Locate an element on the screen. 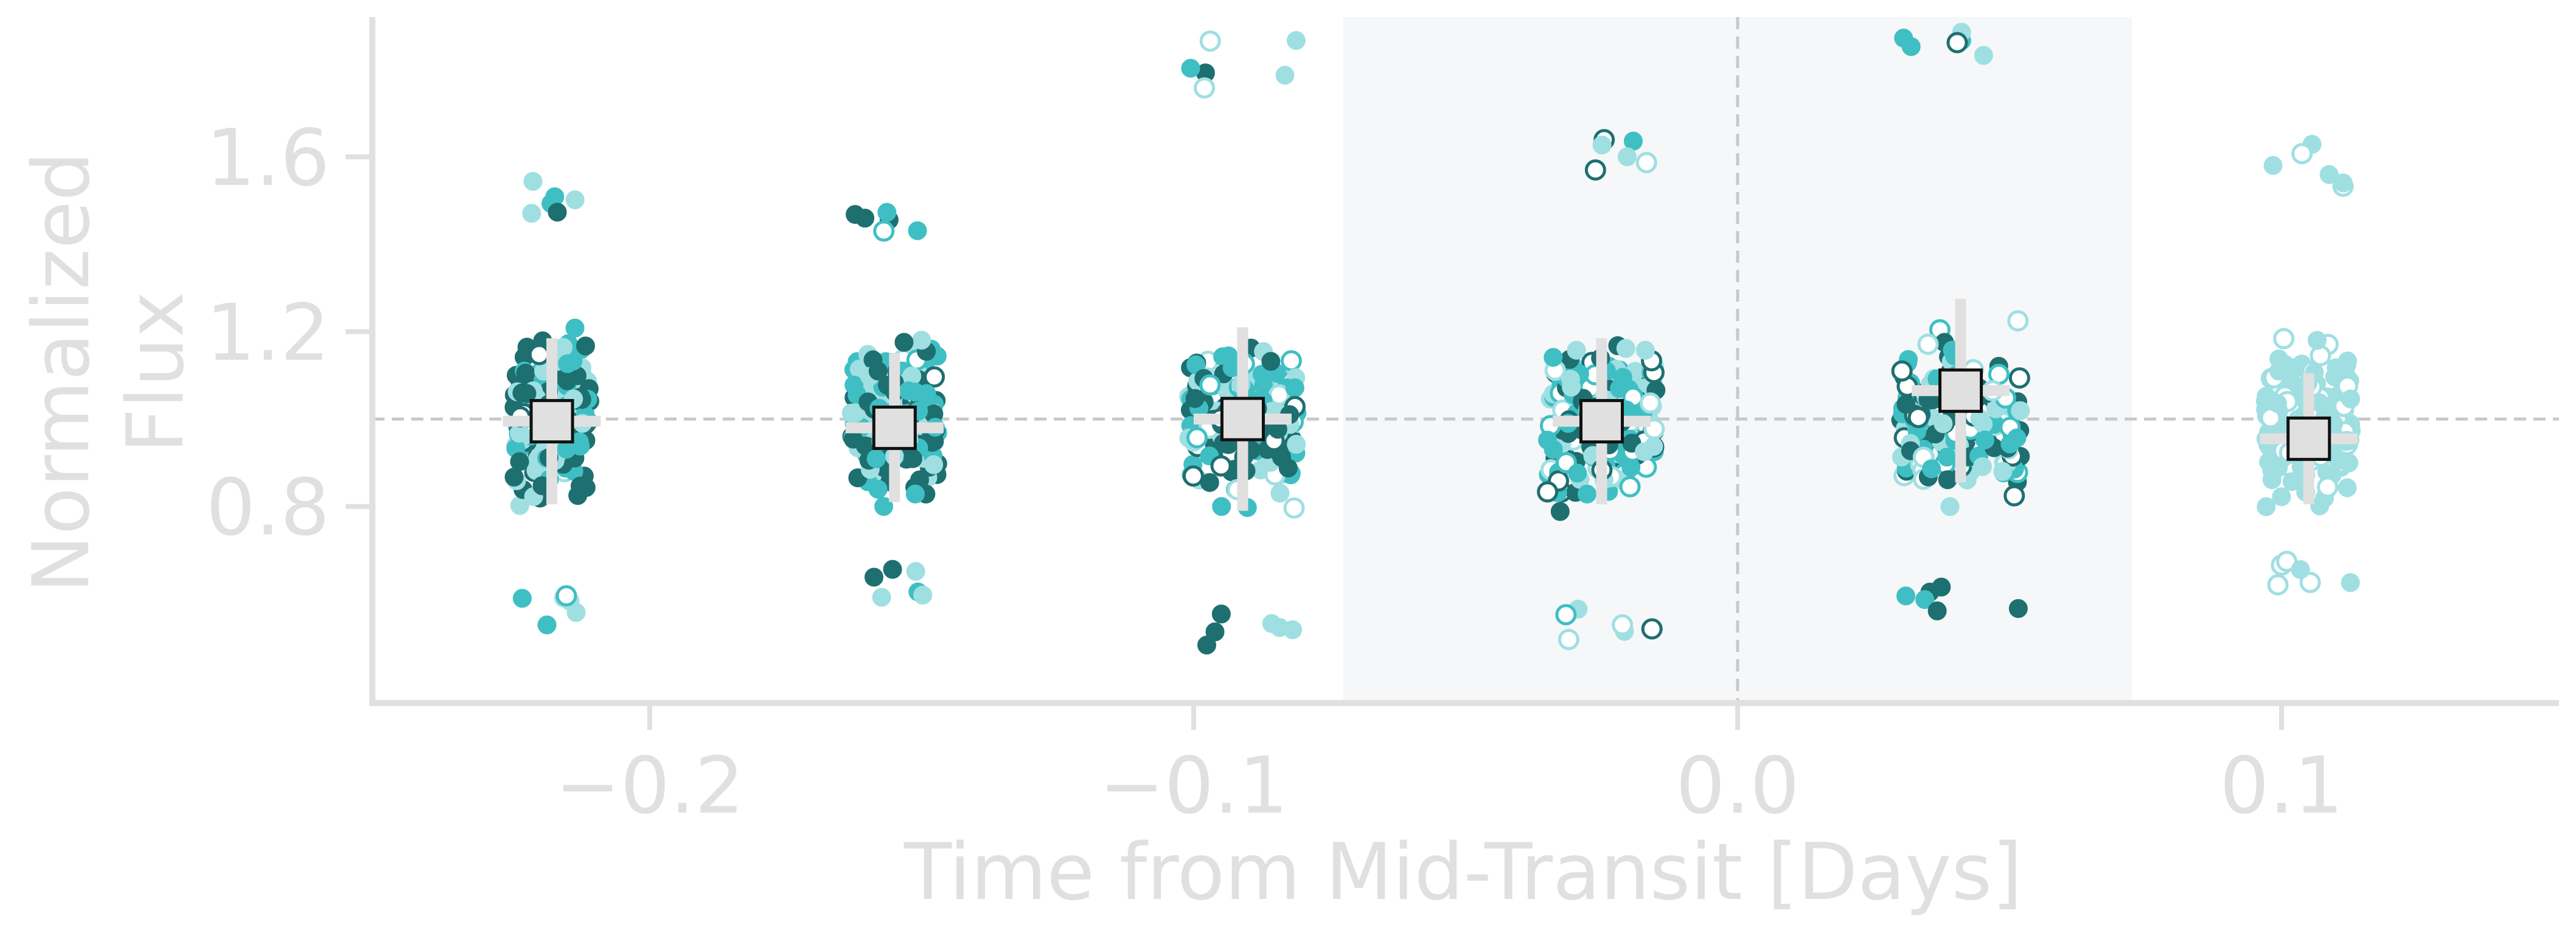 The image size is (2576, 933). x-tick-label: 0.1 is located at coordinates (2281, 786).